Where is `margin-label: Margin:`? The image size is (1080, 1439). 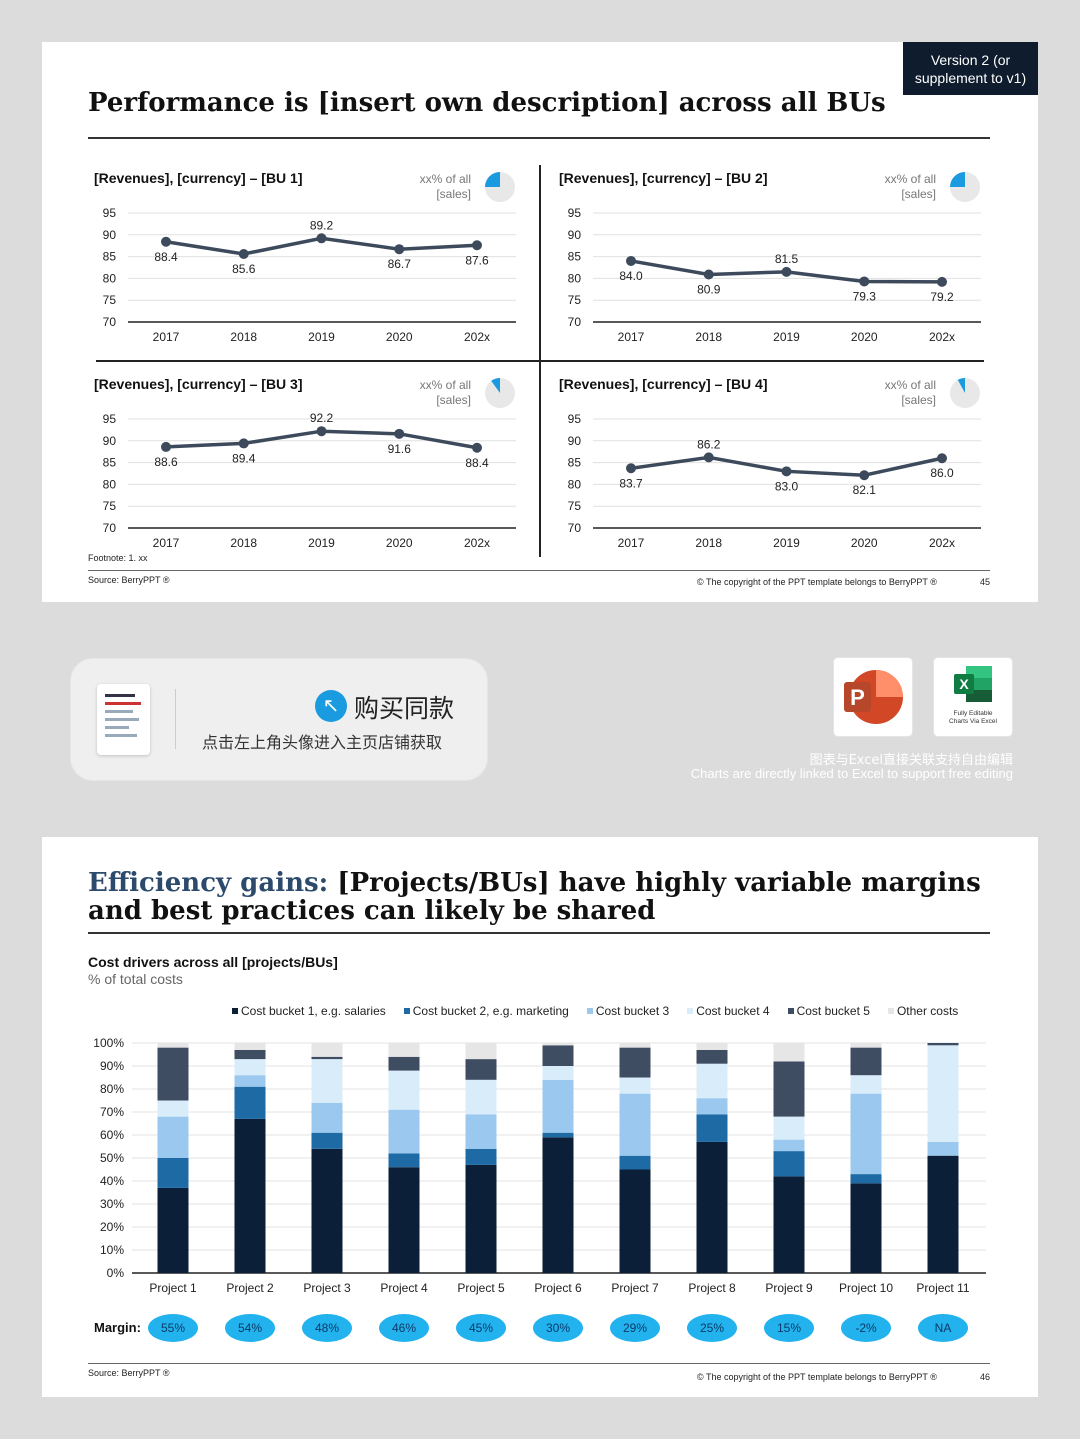
margin-label: Margin: is located at coordinates (117, 1327).